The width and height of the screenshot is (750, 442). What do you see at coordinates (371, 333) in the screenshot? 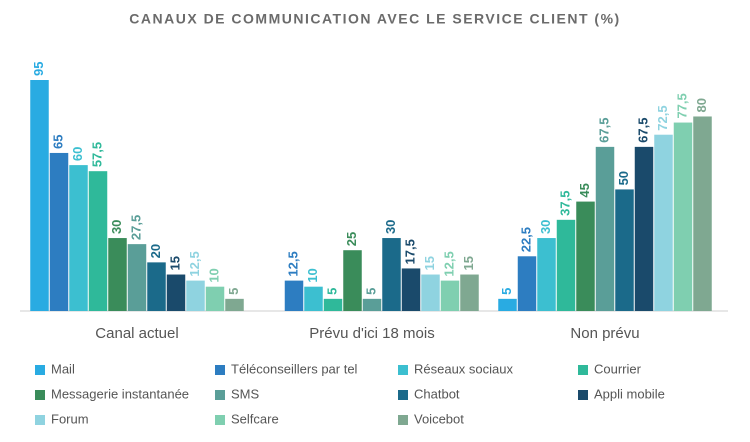
I see `x-tick-label: Prévu d'ici 18 mois` at bounding box center [371, 333].